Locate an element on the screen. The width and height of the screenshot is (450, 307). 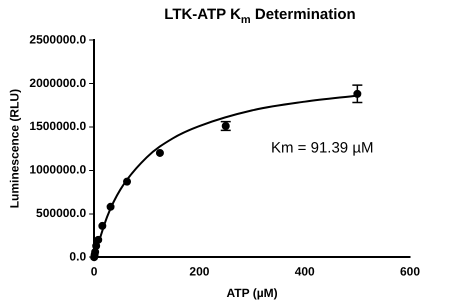
y-tick-label: 500000.0 is located at coordinates (61, 213).